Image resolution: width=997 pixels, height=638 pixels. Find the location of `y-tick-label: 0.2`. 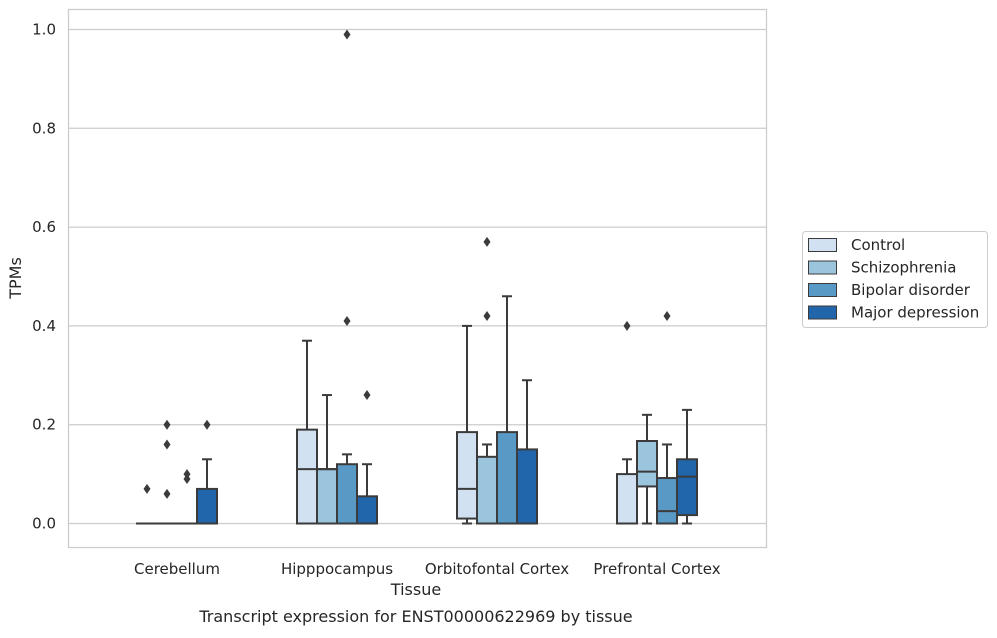

y-tick-label: 0.2 is located at coordinates (44, 425).